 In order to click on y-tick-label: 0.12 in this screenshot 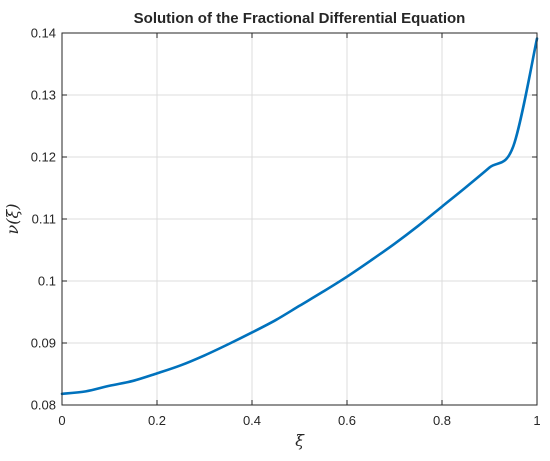, I will do `click(43, 157)`.